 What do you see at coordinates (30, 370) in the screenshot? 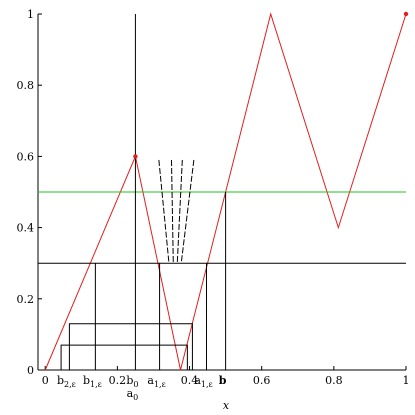
I see `y-tick-label: 0` at bounding box center [30, 370].